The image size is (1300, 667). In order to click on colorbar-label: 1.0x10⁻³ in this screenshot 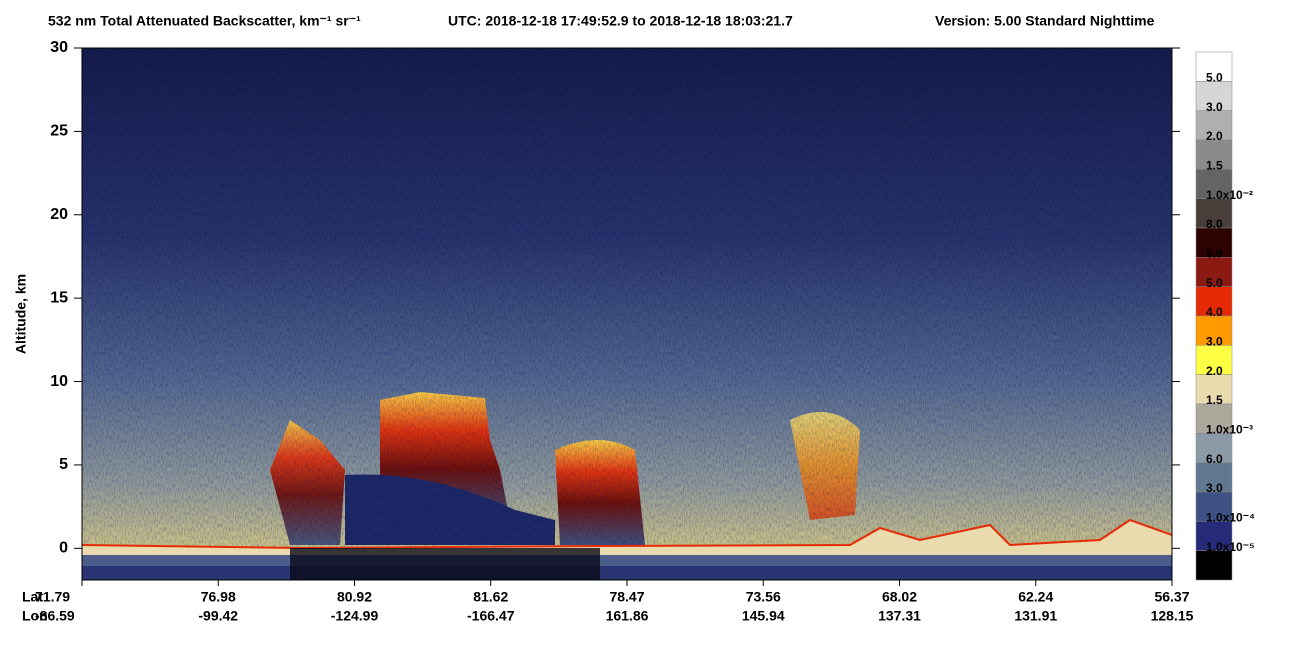, I will do `click(1229, 430)`.